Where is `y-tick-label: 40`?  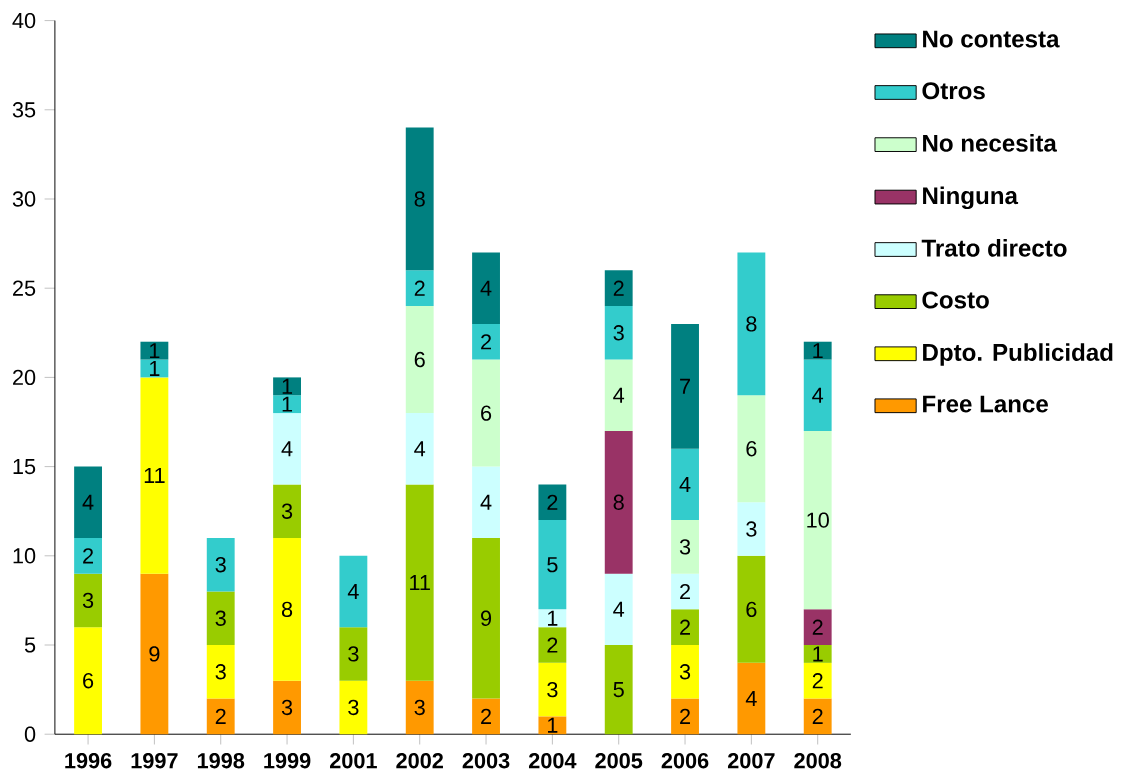 y-tick-label: 40 is located at coordinates (24, 20).